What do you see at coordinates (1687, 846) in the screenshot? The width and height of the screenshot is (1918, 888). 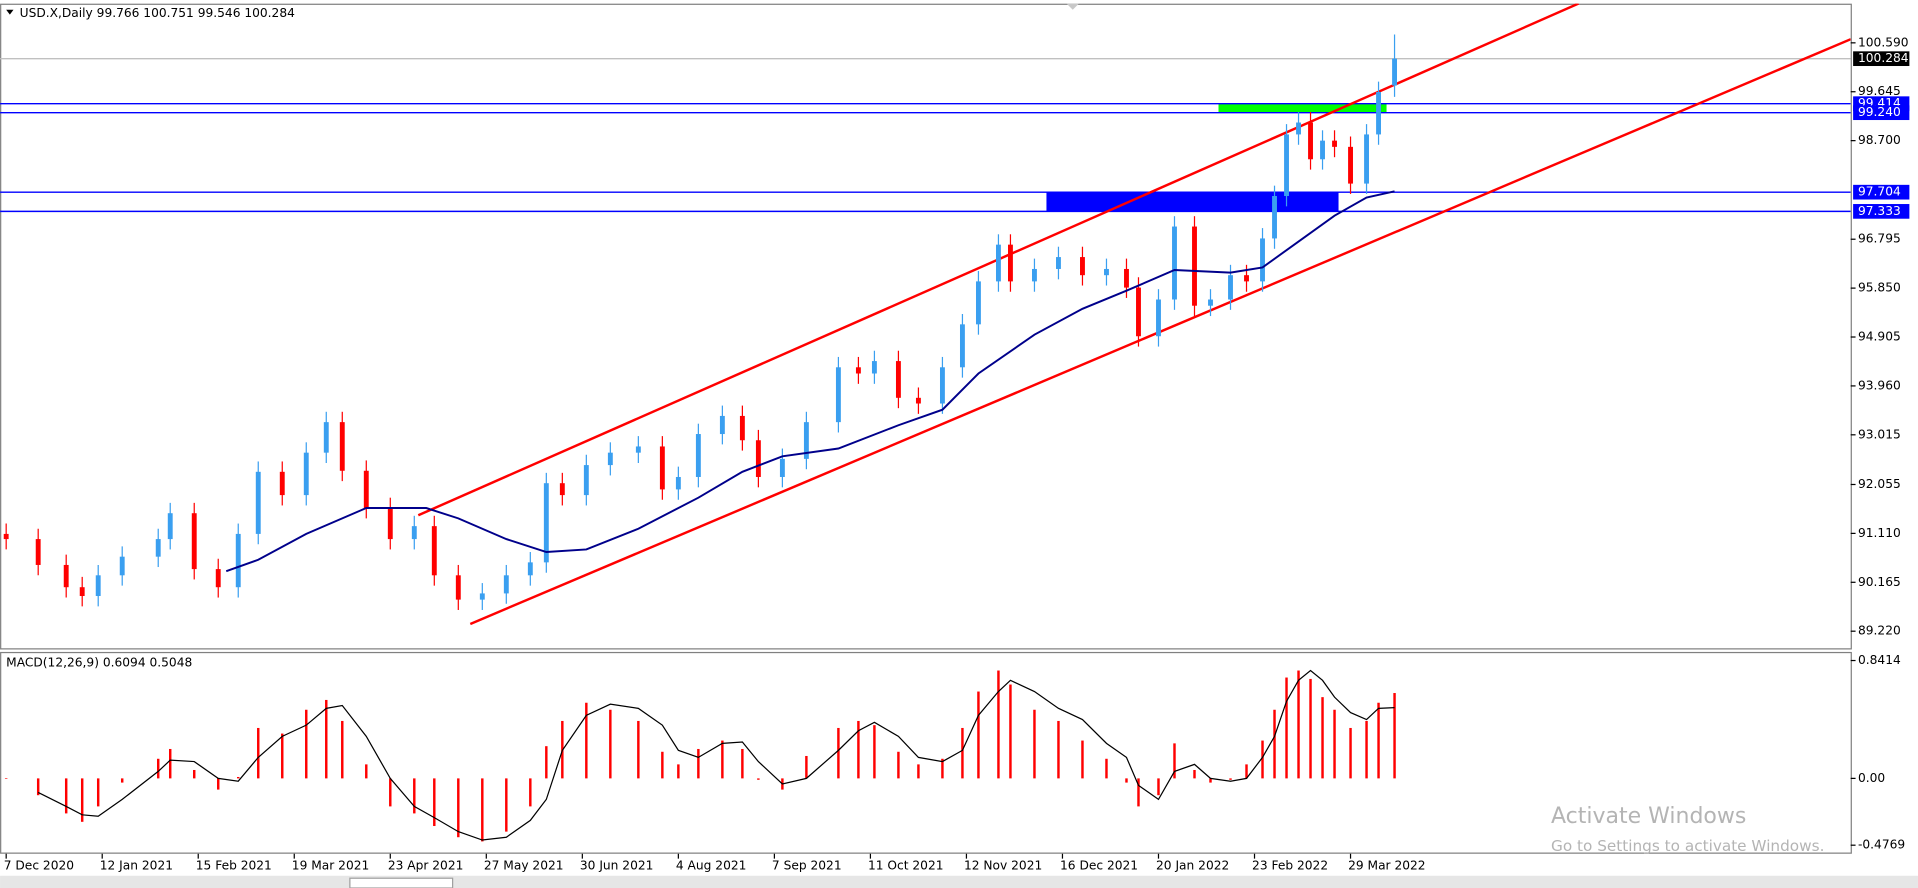 I see `watermark-subtitle: Go to Settings to activate Windows.` at bounding box center [1687, 846].